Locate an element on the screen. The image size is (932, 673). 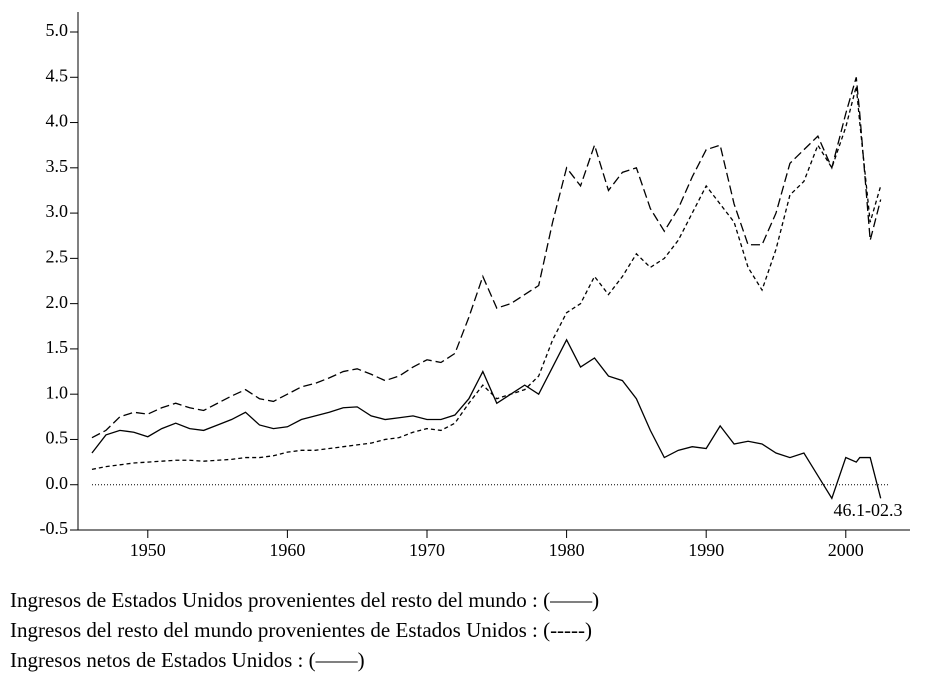
y-tick-label: 0.5 is located at coordinates (57, 438).